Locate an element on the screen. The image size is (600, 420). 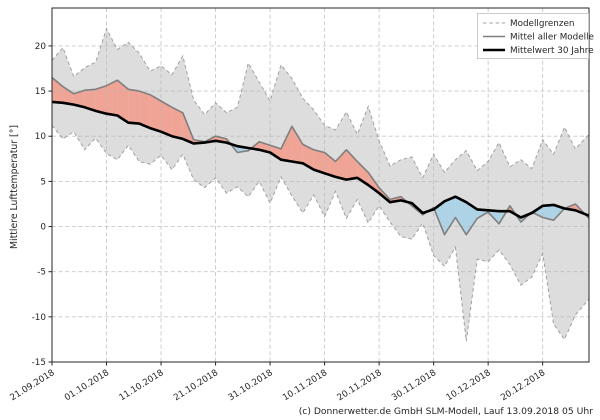
y-tick-label: -15 is located at coordinates (39, 363).